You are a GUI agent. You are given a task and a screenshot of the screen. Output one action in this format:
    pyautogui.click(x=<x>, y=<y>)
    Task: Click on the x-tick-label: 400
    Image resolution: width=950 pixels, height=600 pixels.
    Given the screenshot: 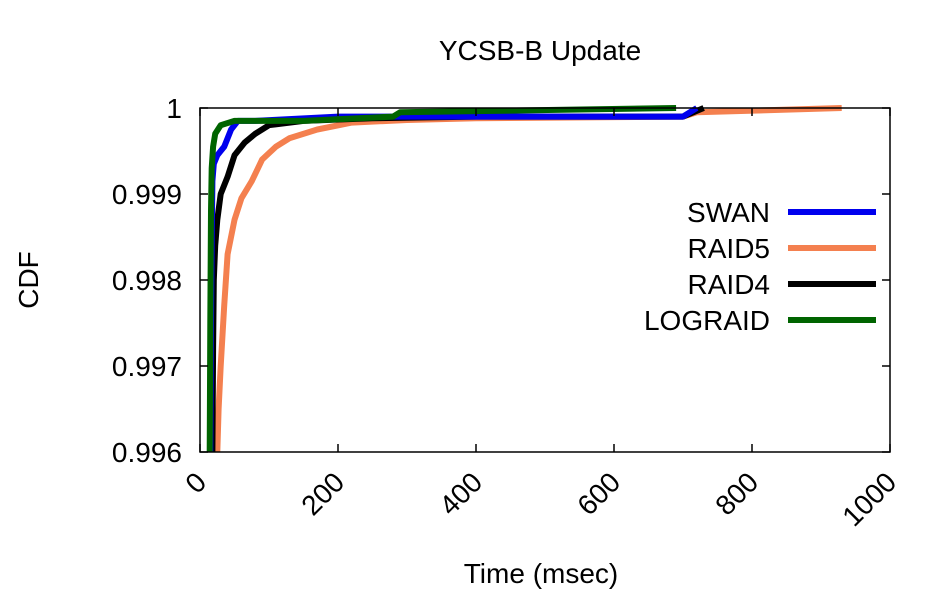 What is the action you would take?
    pyautogui.click(x=460, y=493)
    